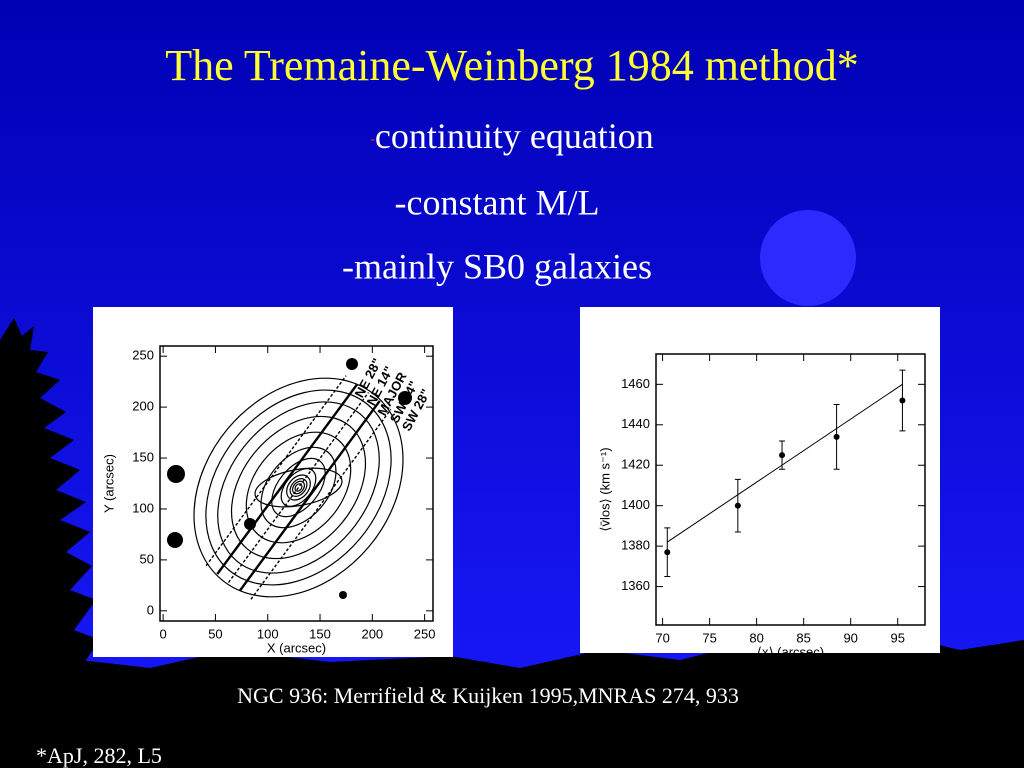 This screenshot has width=1024, height=768. What do you see at coordinates (99, 755) in the screenshot?
I see `footnote: *ApJ, 282, L5` at bounding box center [99, 755].